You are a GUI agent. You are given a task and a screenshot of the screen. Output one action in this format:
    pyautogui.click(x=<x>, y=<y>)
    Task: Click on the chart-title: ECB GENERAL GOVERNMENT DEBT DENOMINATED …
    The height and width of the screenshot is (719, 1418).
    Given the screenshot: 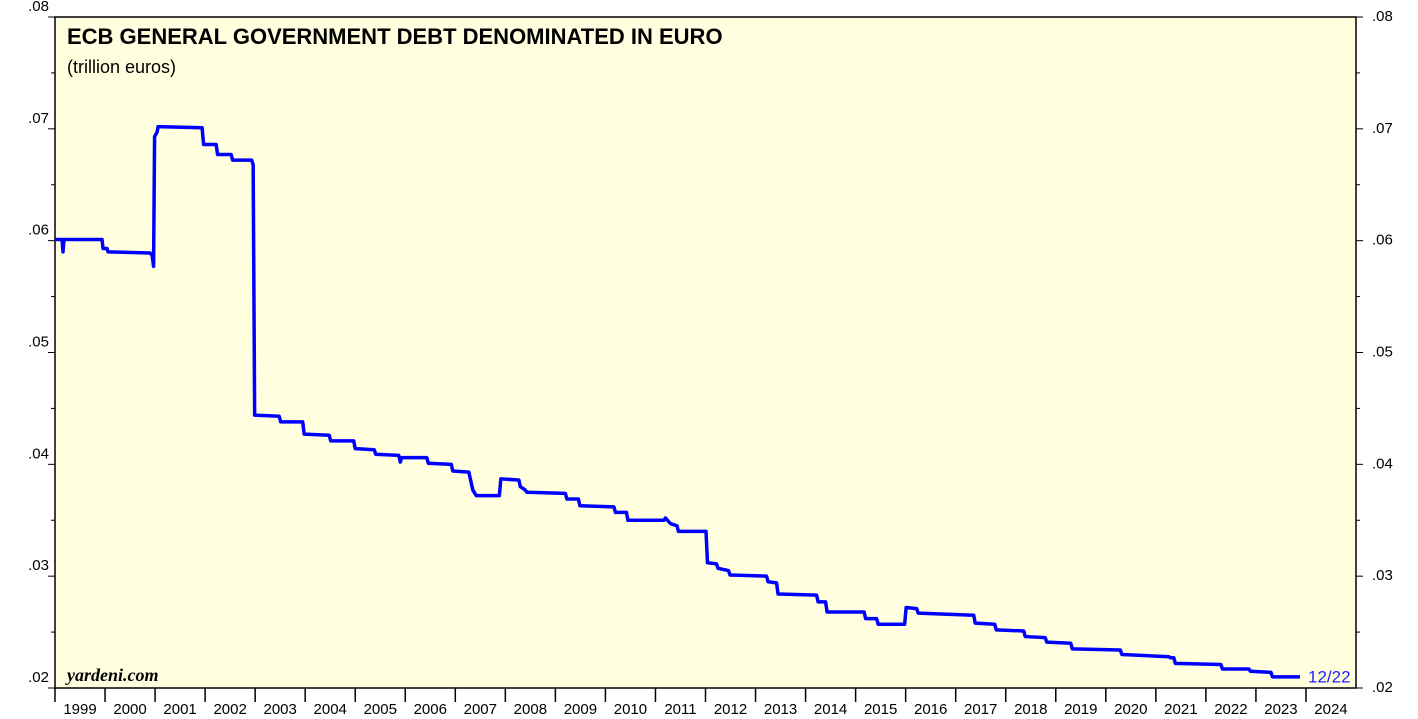 What is the action you would take?
    pyautogui.click(x=395, y=36)
    